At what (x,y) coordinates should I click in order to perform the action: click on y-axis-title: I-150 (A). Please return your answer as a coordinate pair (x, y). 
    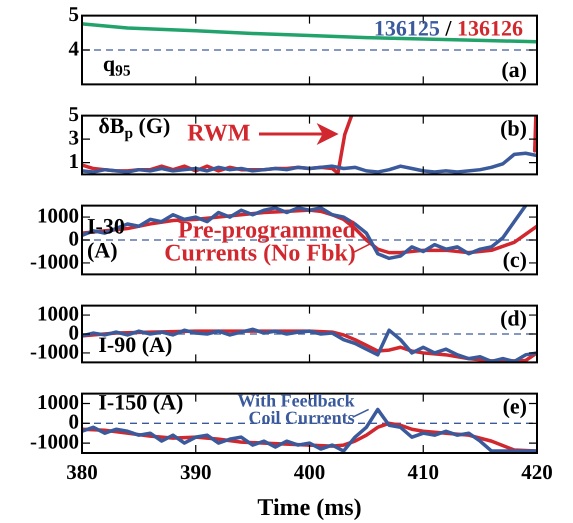
    Looking at the image, I should click on (141, 401).